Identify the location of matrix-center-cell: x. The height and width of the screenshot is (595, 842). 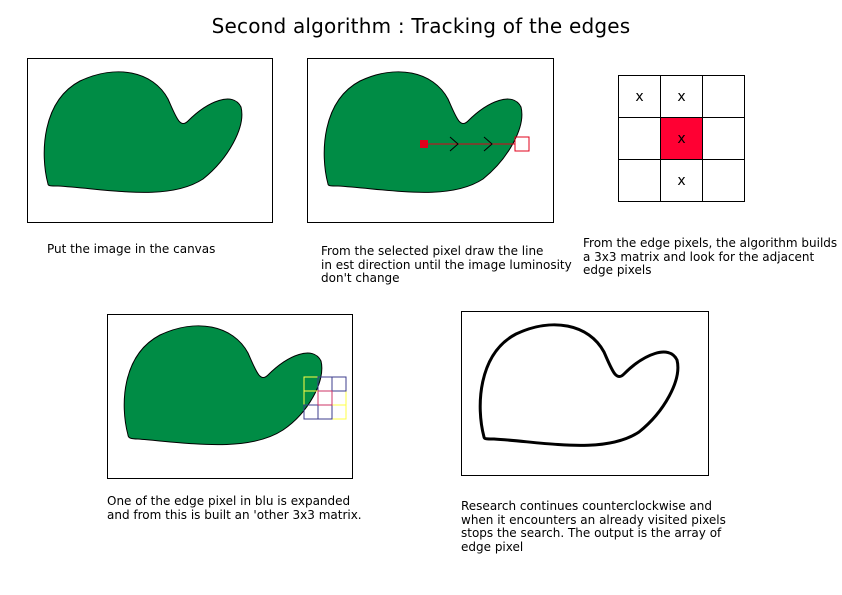
(682, 139).